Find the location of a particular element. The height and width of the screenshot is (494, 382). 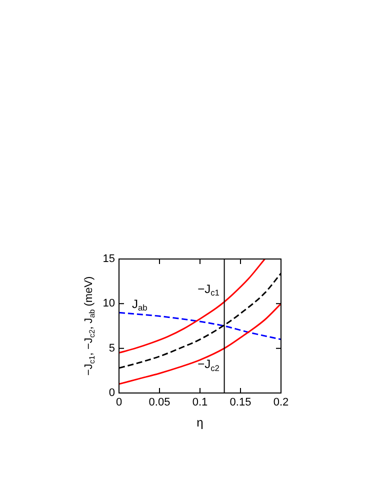

x-tick-label: 0.05 is located at coordinates (159, 402).